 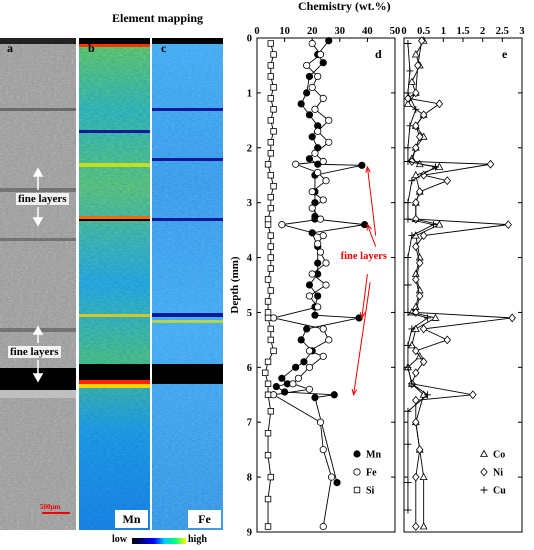 I want to click on legend-label-Ni: Ni, so click(x=498, y=473).